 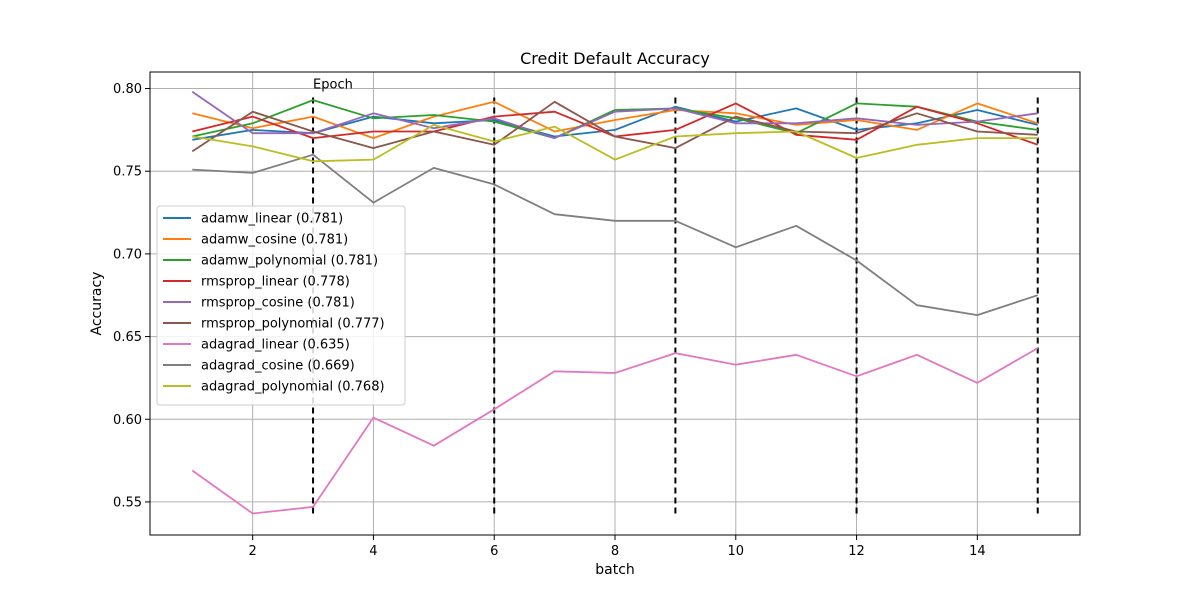 I want to click on x-tick-label: 8, so click(x=615, y=551).